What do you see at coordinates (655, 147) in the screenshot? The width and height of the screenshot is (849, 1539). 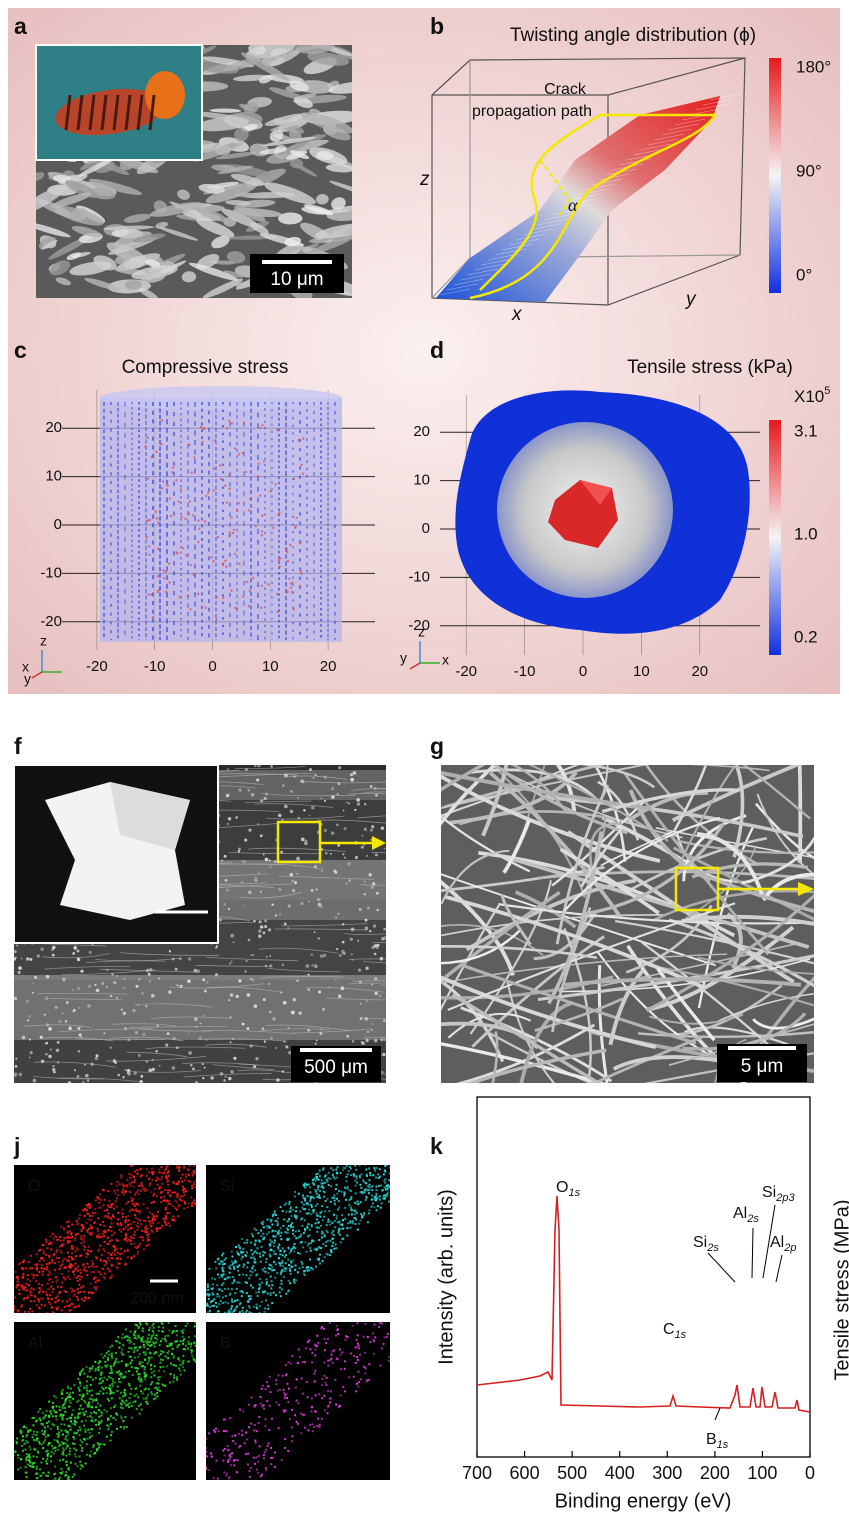 I see `lamella` at bounding box center [655, 147].